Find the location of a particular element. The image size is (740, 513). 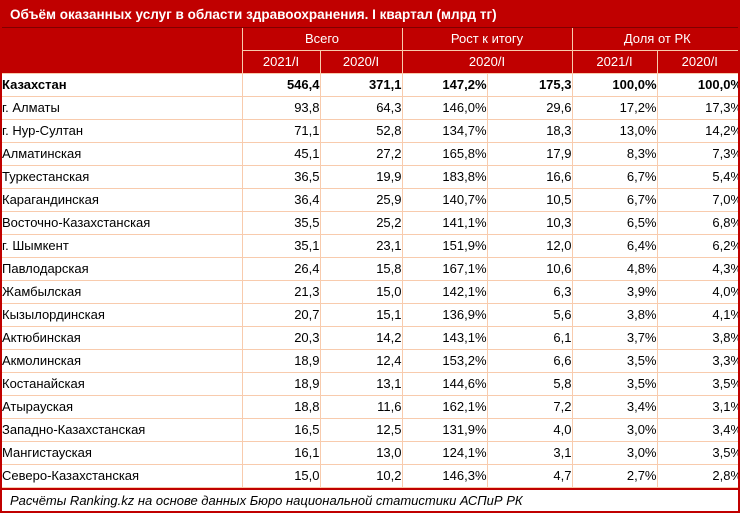

region-cell: Актюбинская is located at coordinates (122, 338).